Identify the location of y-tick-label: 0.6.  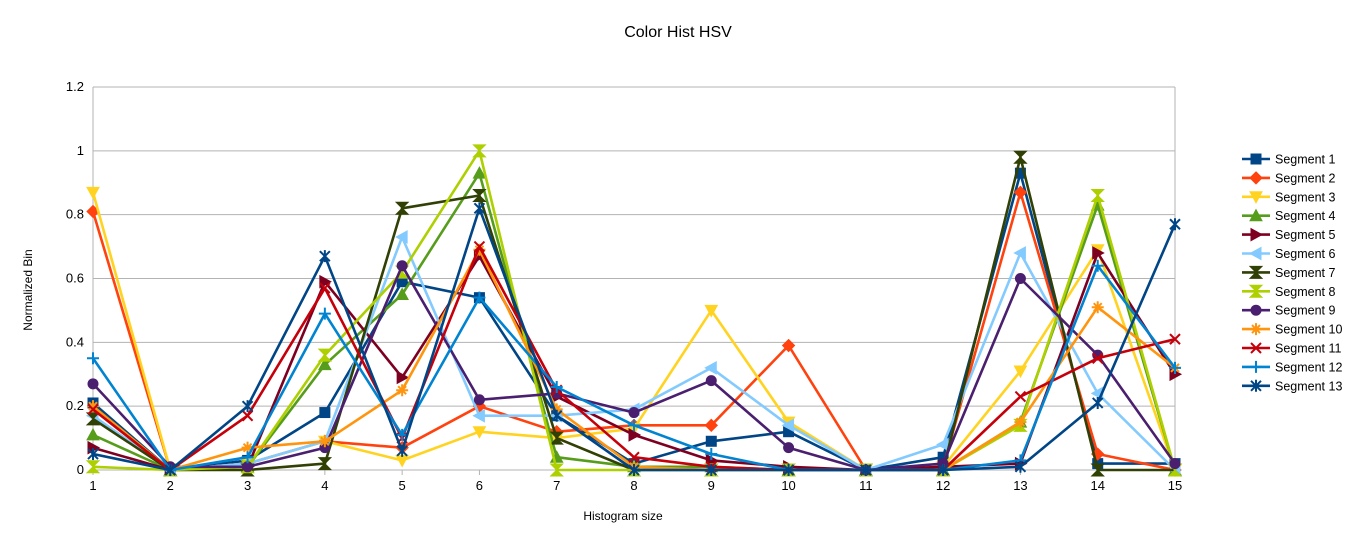
(75, 278).